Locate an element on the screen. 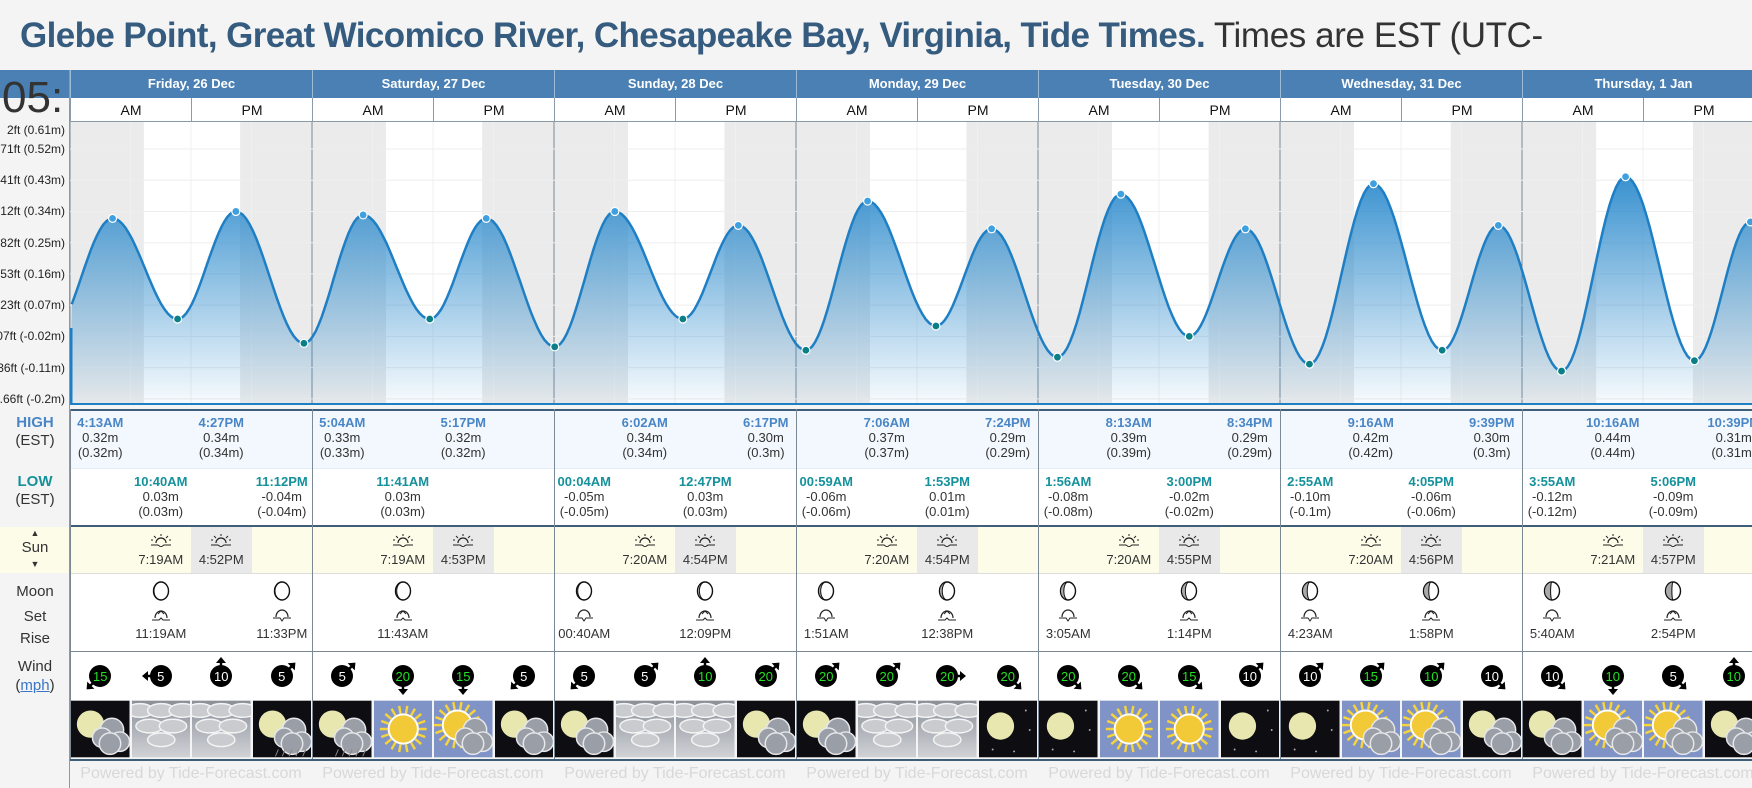  moon-set-time: 5:40AM is located at coordinates (1552, 633).